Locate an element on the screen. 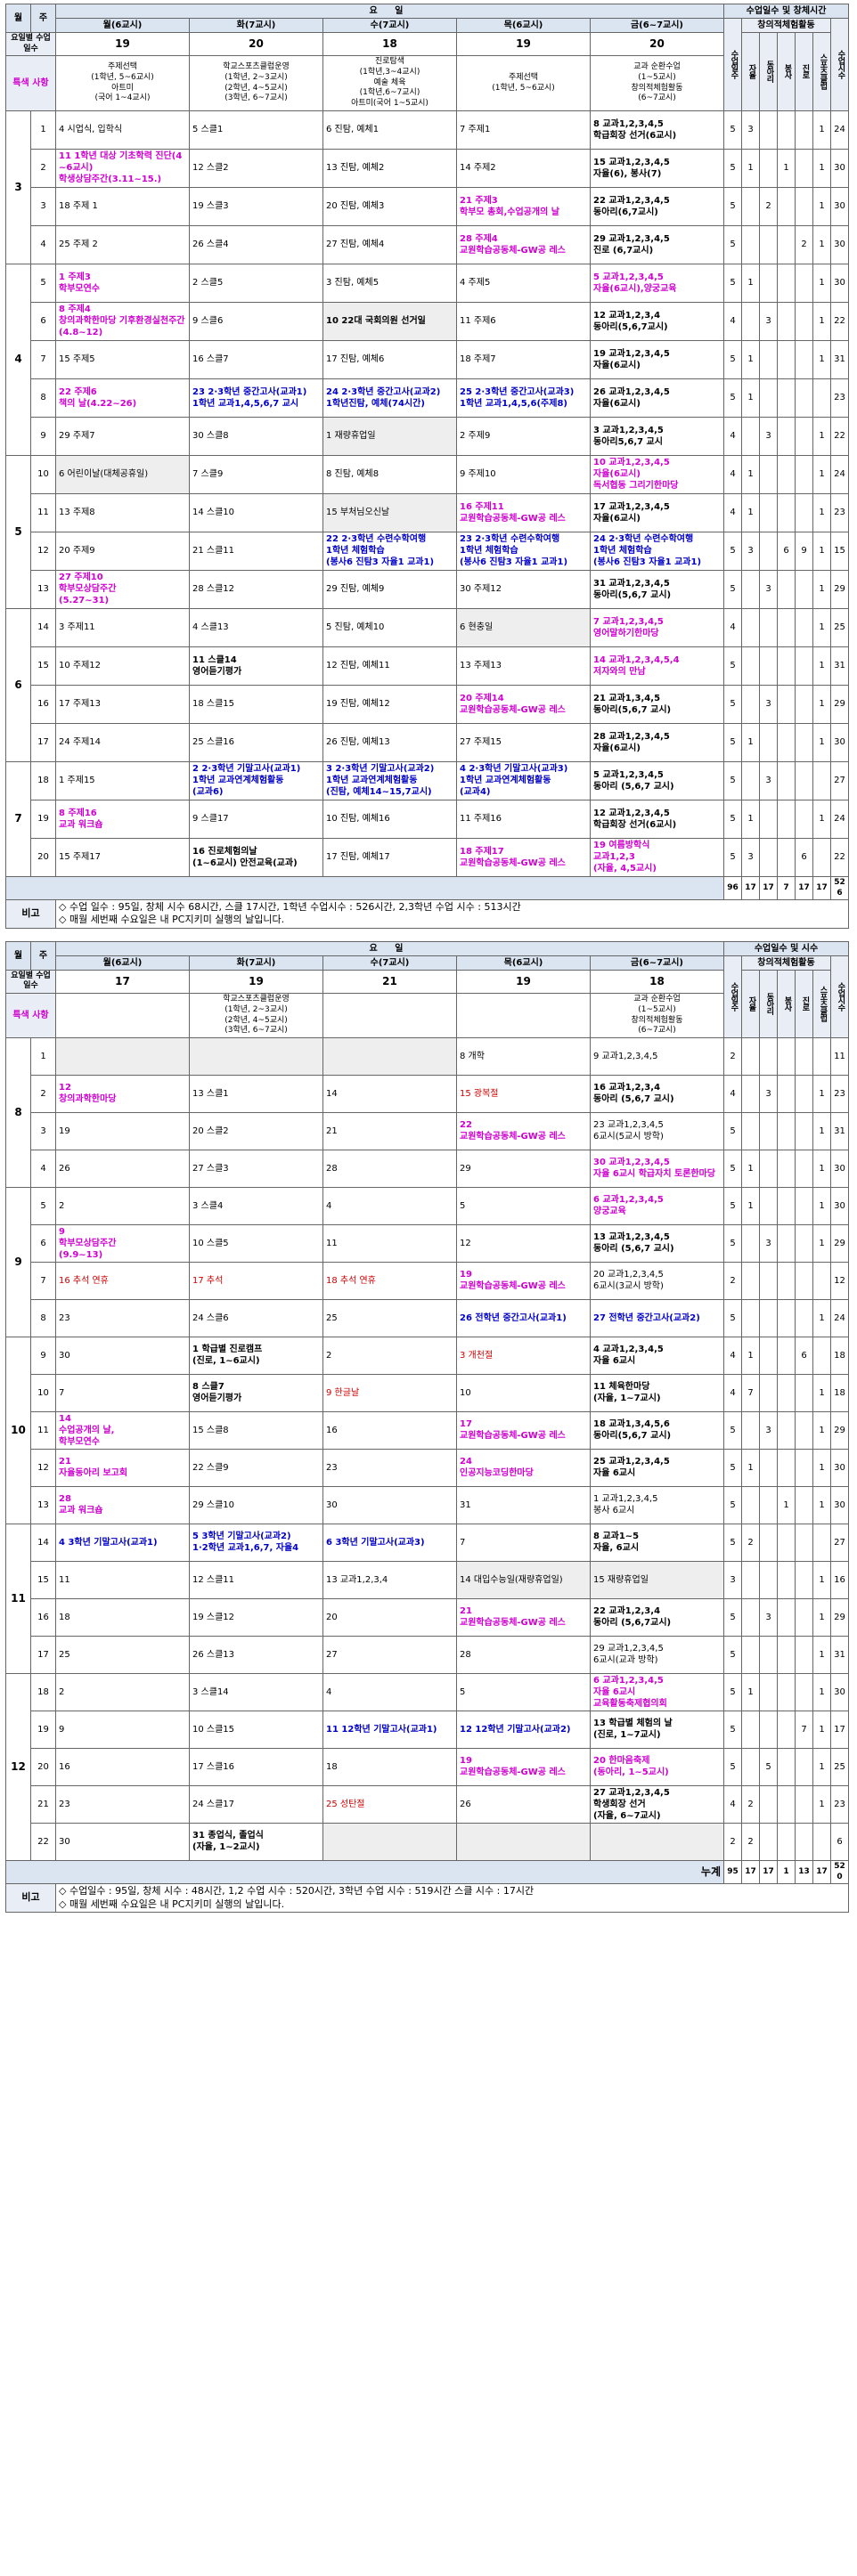 The width and height of the screenshot is (857, 2576). day-cell: 5 3학년 기말고사(교과2) 1·2학년 교과1,6,7, 자율4 is located at coordinates (256, 1542).